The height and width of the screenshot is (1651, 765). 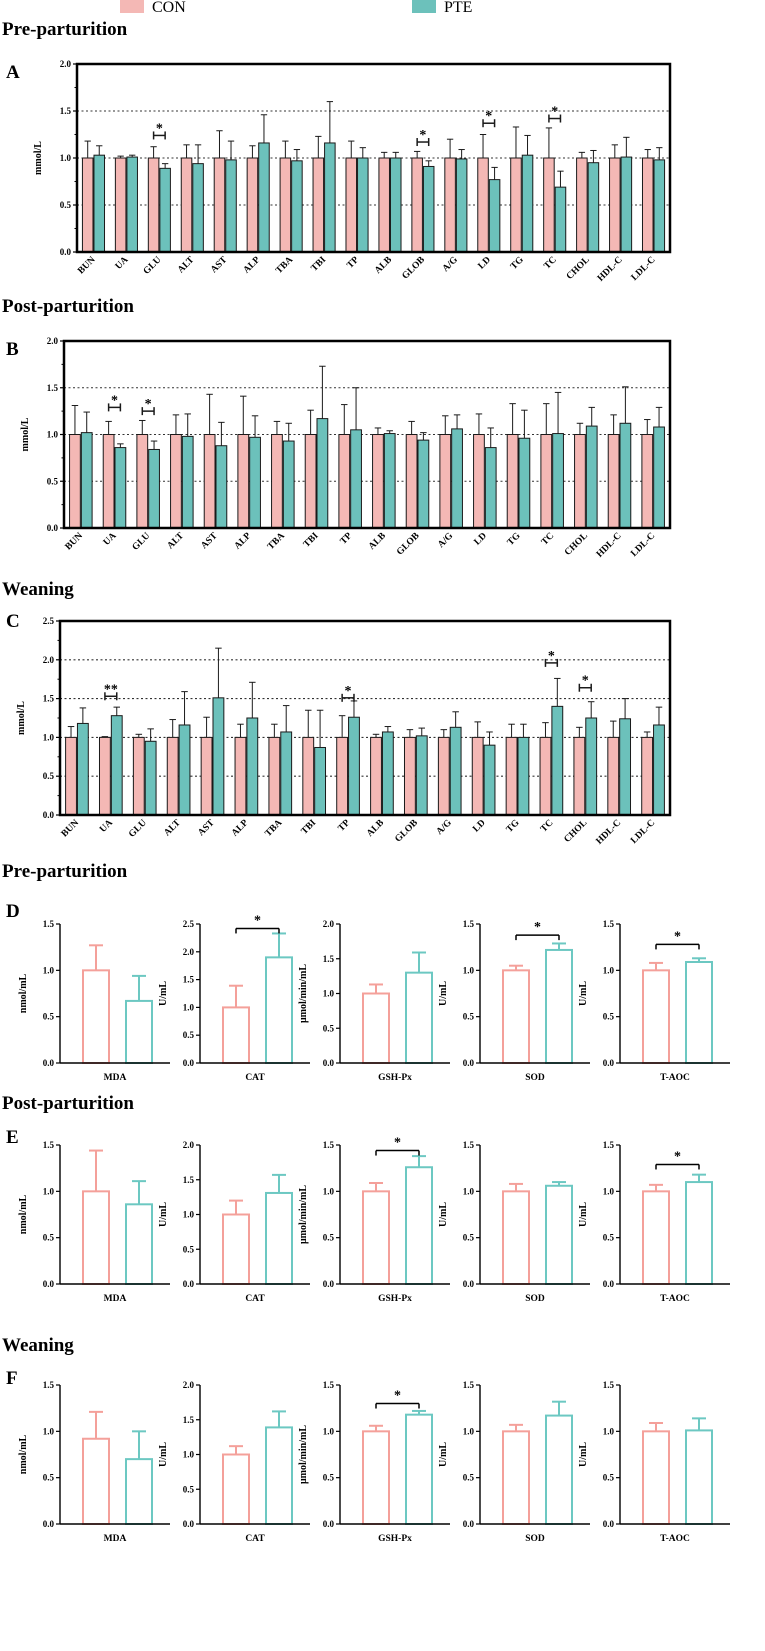 I want to click on tick-label-tba: TBA, so click(x=276, y=541).